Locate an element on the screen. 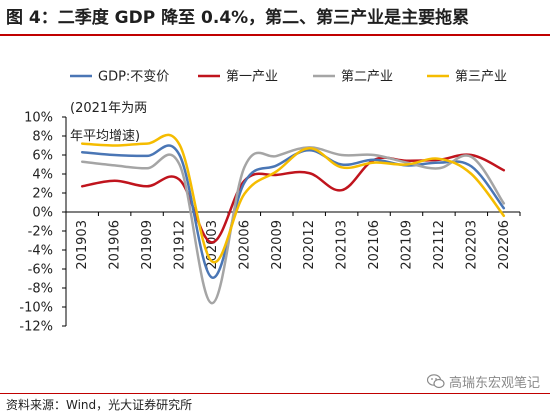  chart-annotation-line-2: 年平均增速) is located at coordinates (105, 136).